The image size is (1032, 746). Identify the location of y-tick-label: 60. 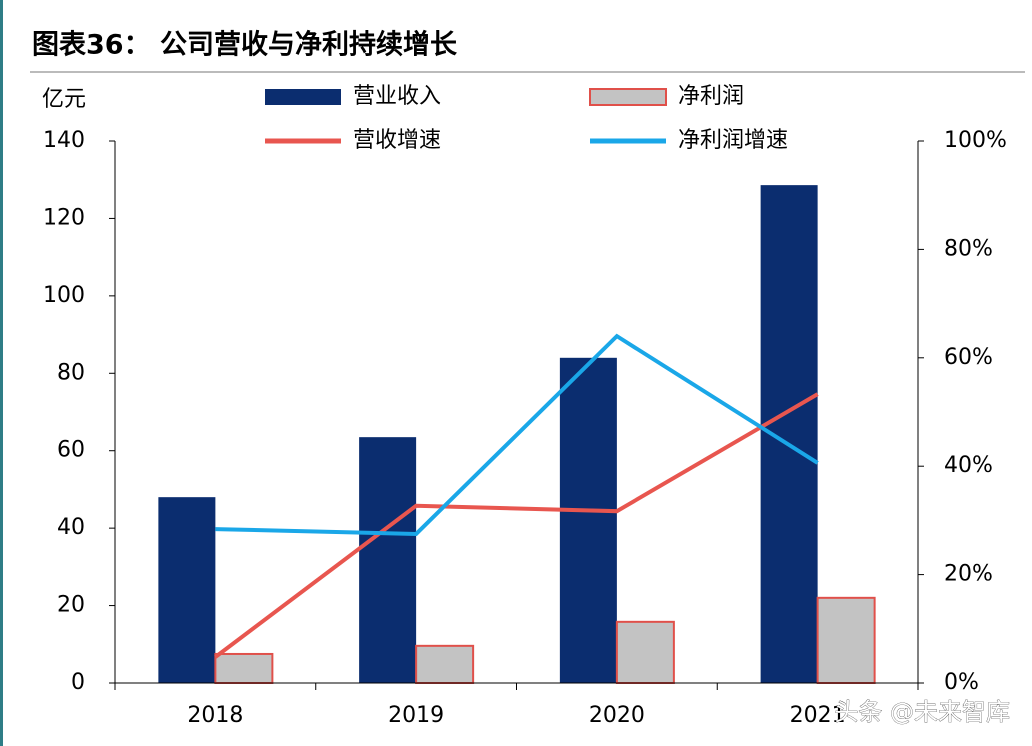
(71, 450).